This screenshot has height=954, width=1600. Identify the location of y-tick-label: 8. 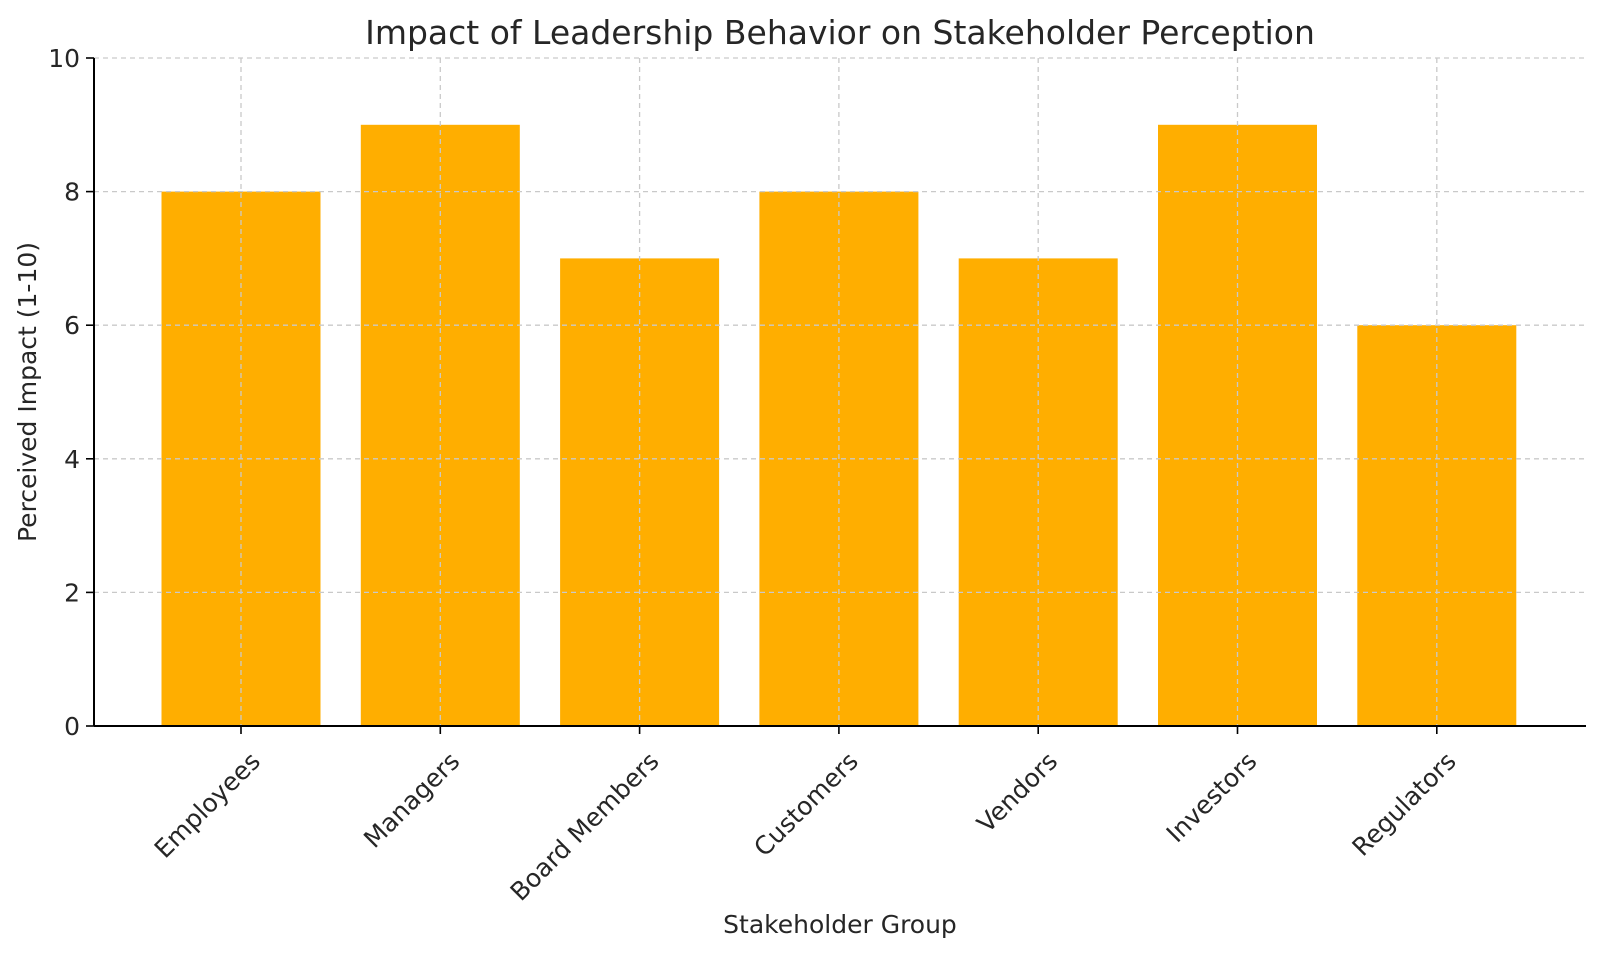
(72, 192).